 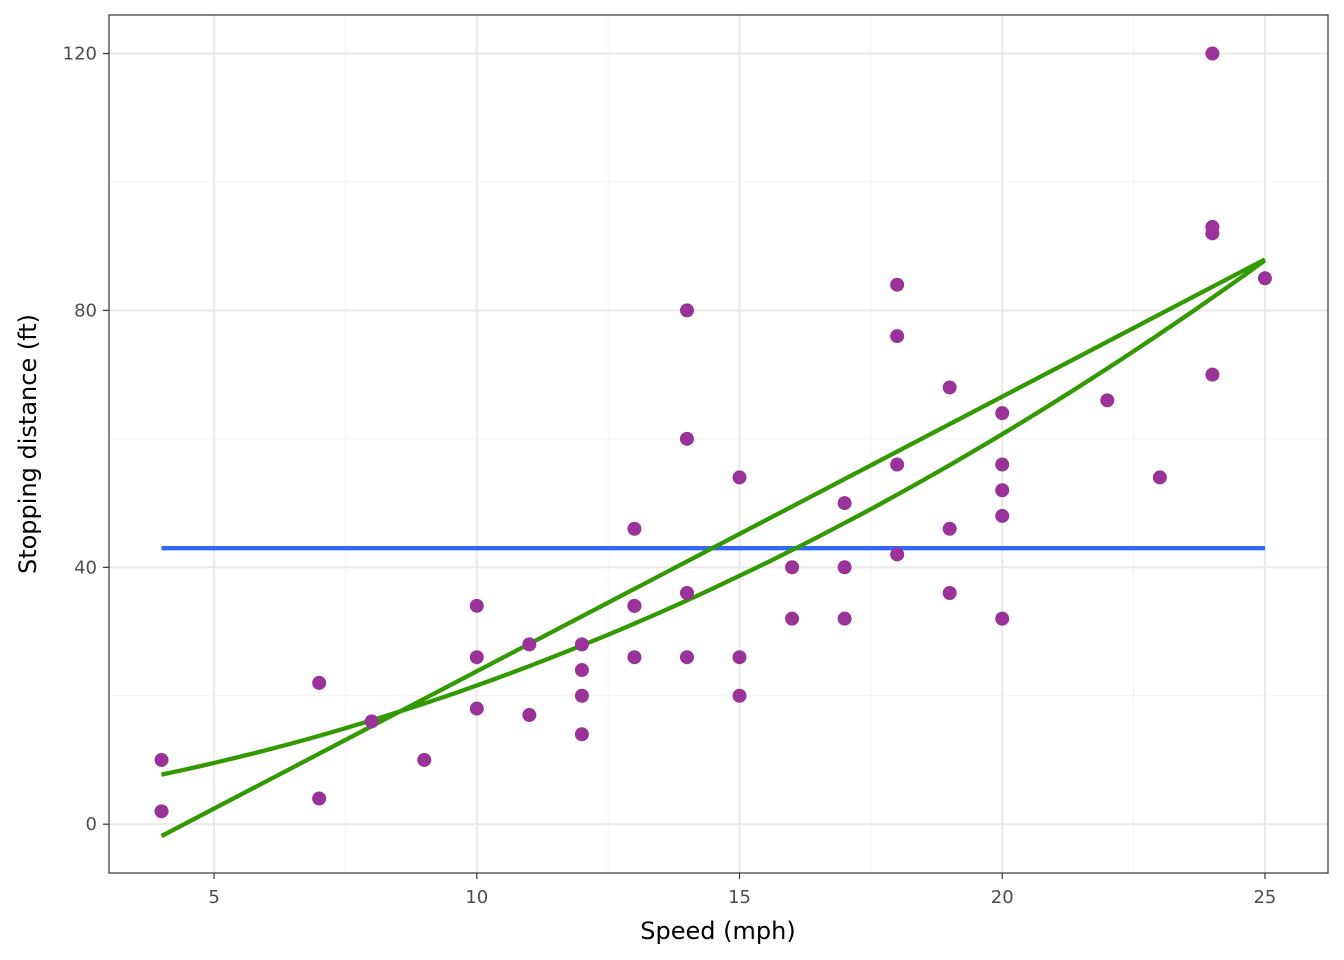 I want to click on y-tick-label: 0, so click(x=91, y=824).